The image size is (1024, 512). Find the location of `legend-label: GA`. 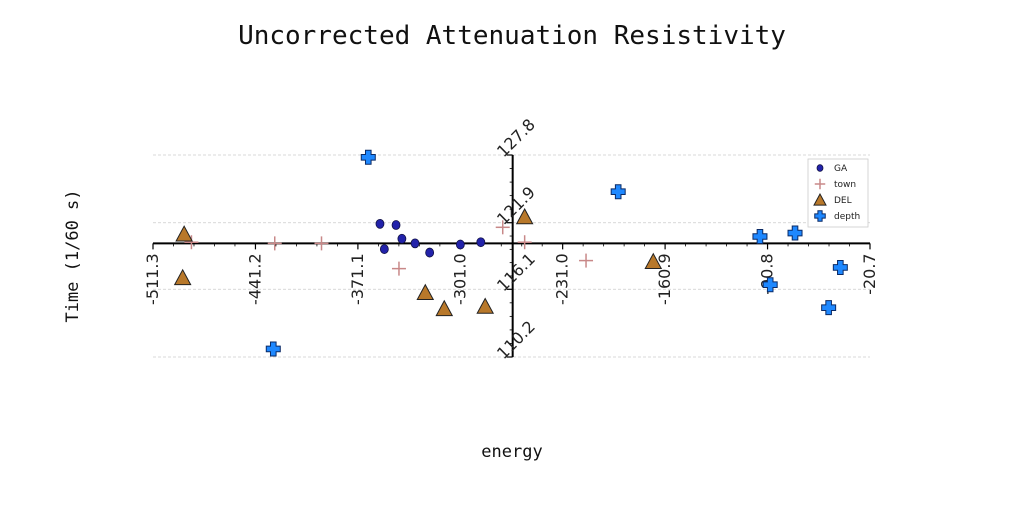

legend-label: GA is located at coordinates (841, 169).